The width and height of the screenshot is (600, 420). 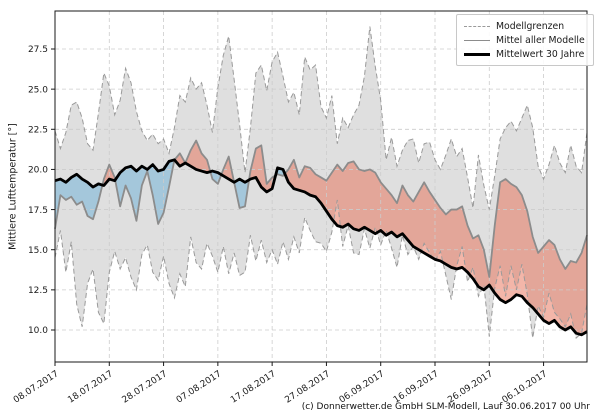 What do you see at coordinates (540, 54) in the screenshot?
I see `legend-label: Mittelwert 30 Jahre` at bounding box center [540, 54].